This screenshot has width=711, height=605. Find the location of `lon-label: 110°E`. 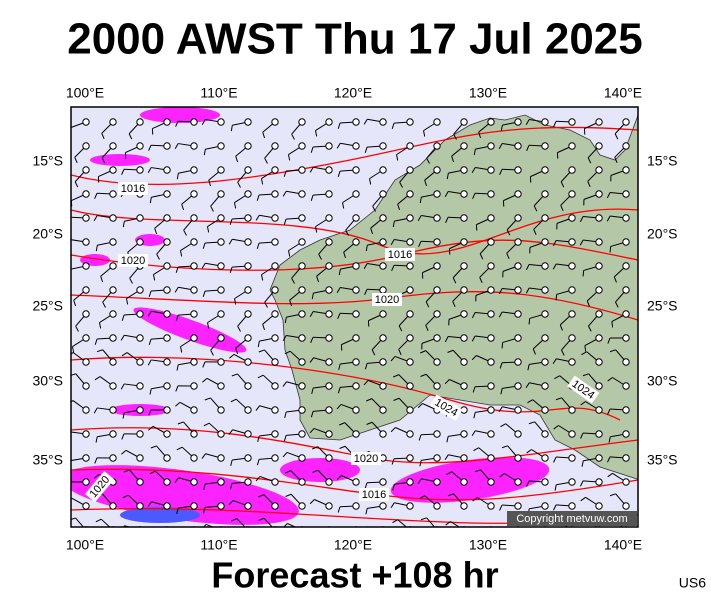

lon-label: 110°E is located at coordinates (218, 545).